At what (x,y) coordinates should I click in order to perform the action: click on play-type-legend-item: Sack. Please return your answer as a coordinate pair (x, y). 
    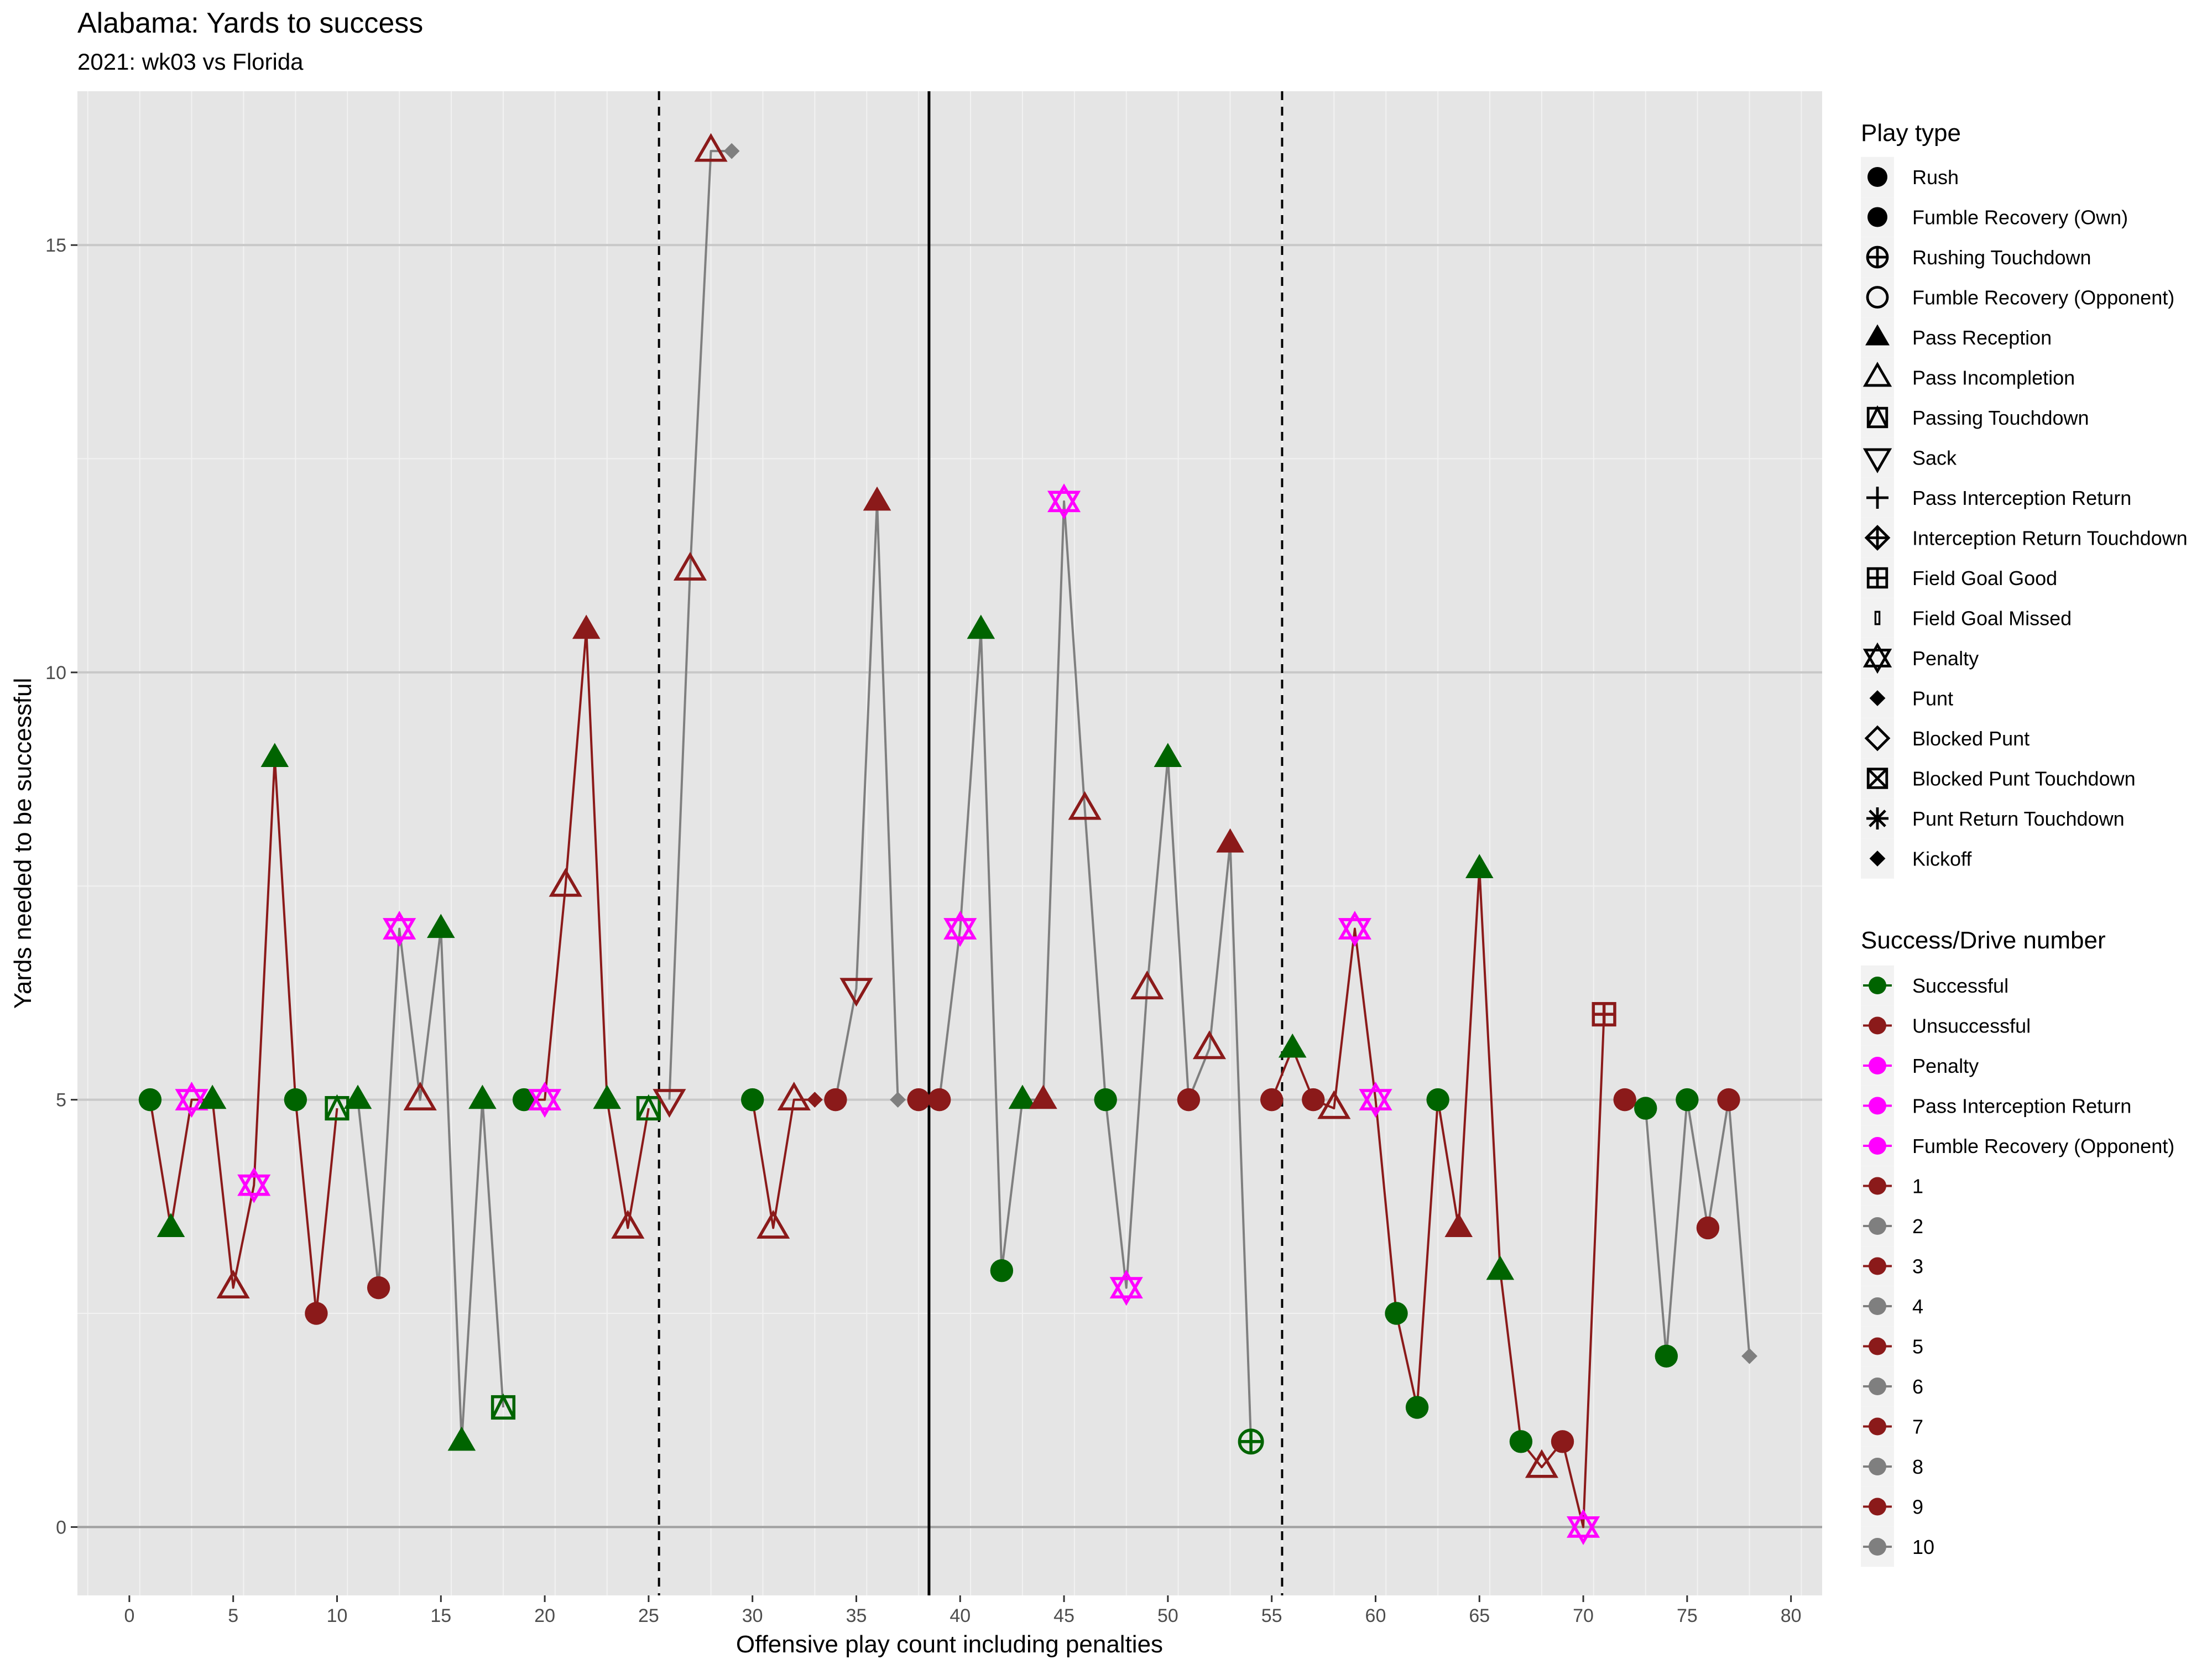
    Looking at the image, I should click on (1909, 458).